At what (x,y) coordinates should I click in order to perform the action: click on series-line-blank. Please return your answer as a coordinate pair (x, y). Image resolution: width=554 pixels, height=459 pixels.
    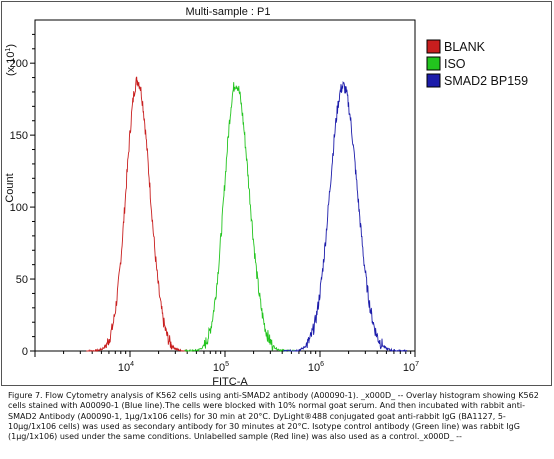
    Looking at the image, I should click on (140, 214).